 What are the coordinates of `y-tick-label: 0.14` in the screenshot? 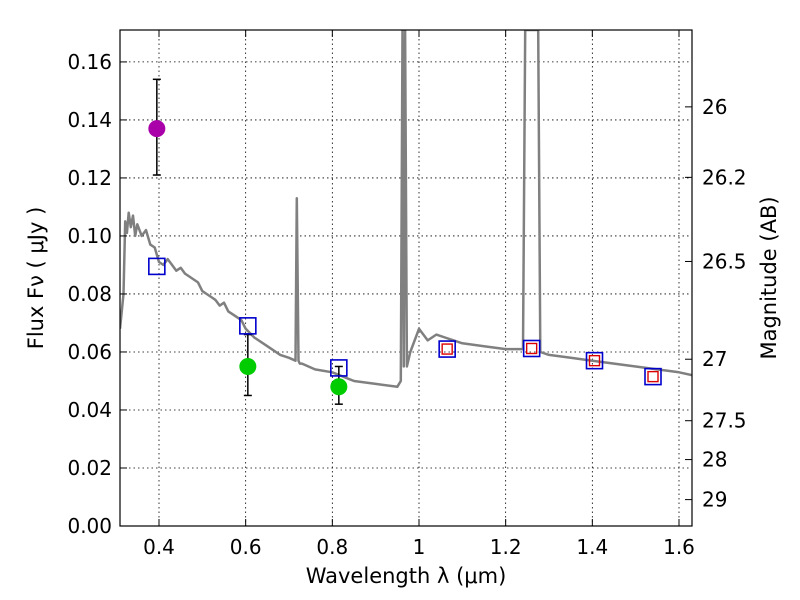 It's located at (89, 120).